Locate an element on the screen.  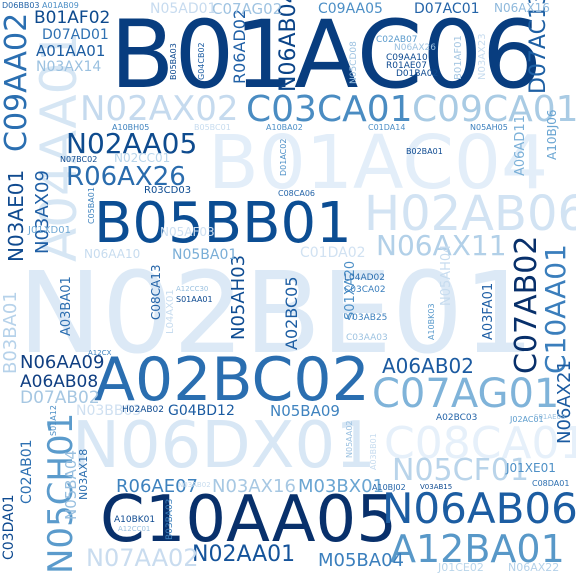
word-113: S01A12 is located at coordinates (53, 420).